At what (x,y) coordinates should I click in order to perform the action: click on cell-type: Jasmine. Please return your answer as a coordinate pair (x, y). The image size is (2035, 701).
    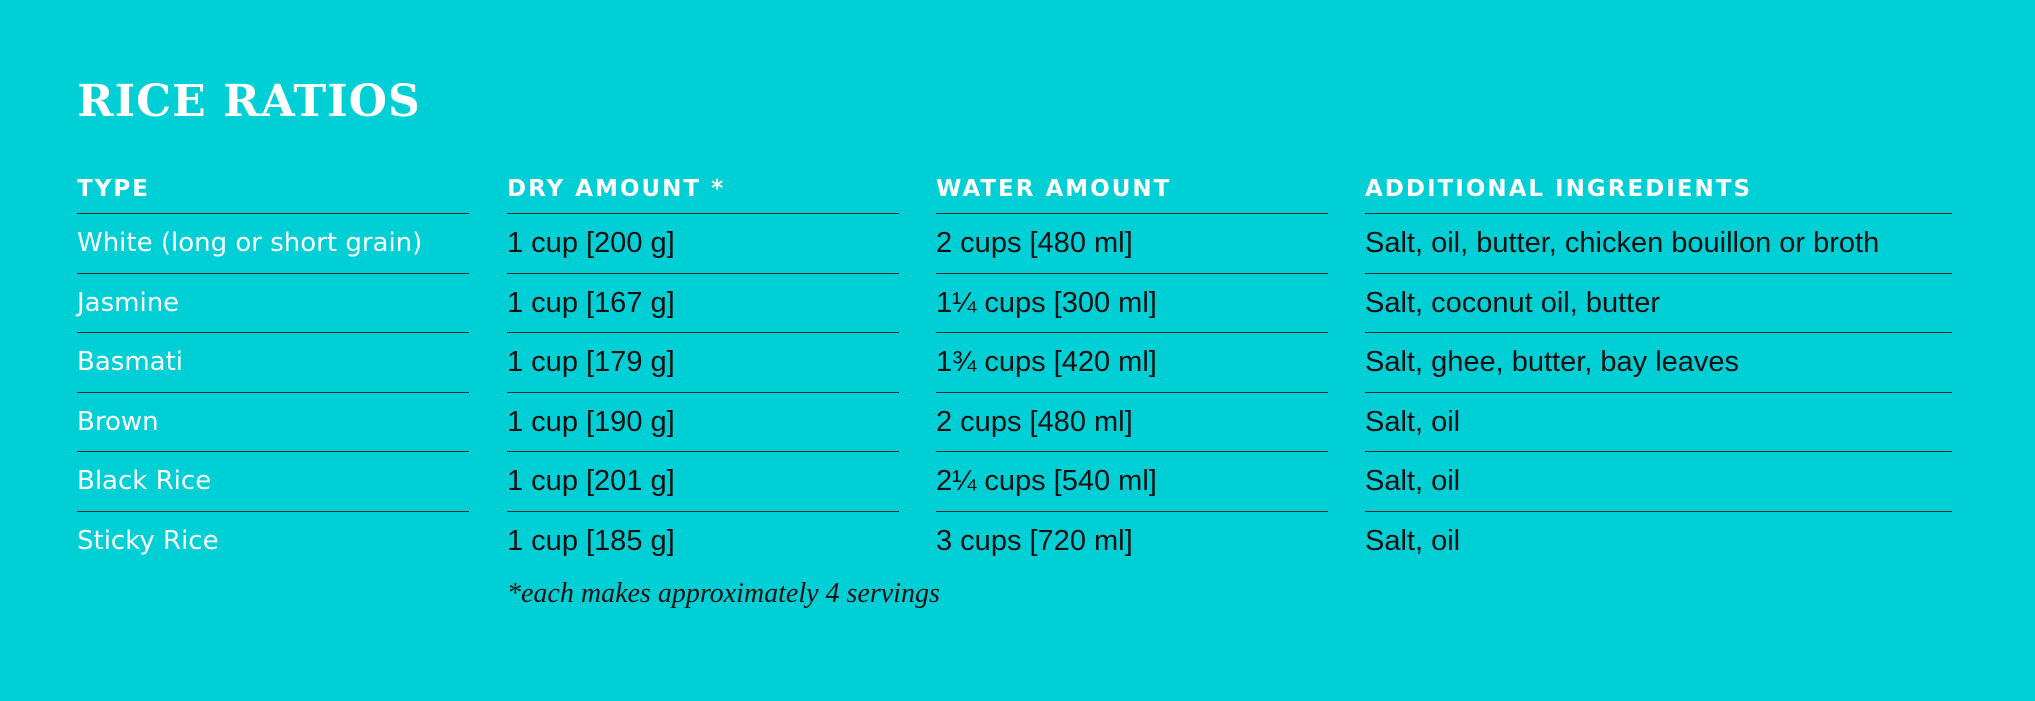
    Looking at the image, I should click on (273, 303).